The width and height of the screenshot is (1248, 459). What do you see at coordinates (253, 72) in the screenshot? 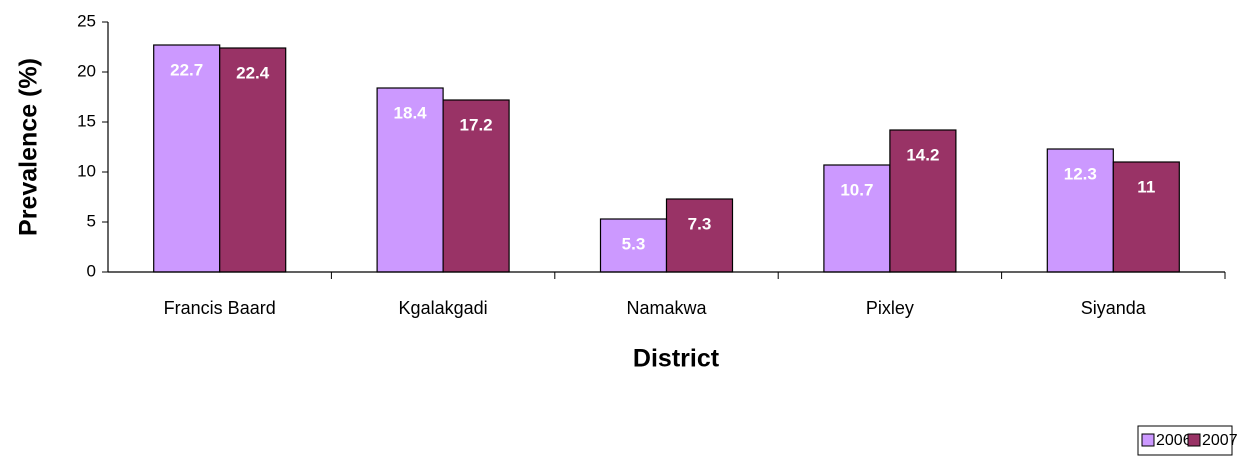
I see `data-label: 22.4` at bounding box center [253, 72].